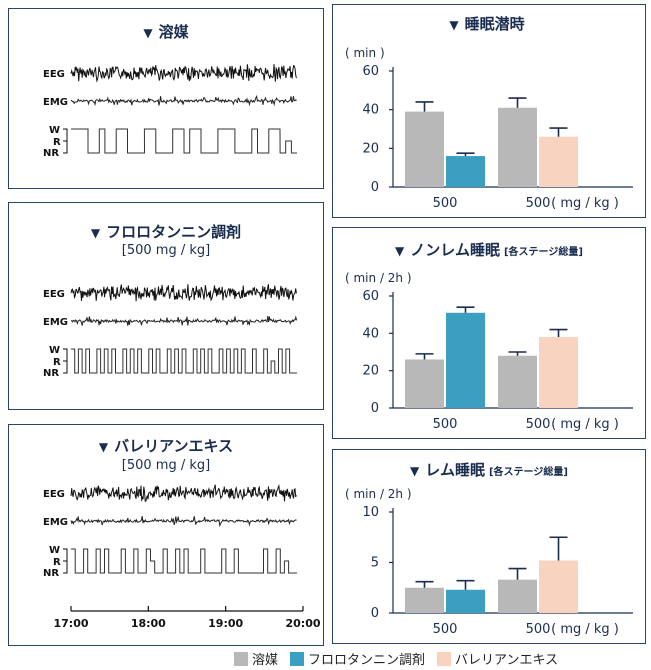 The width and height of the screenshot is (651, 670). I want to click on y-tick-label: 10, so click(370, 512).